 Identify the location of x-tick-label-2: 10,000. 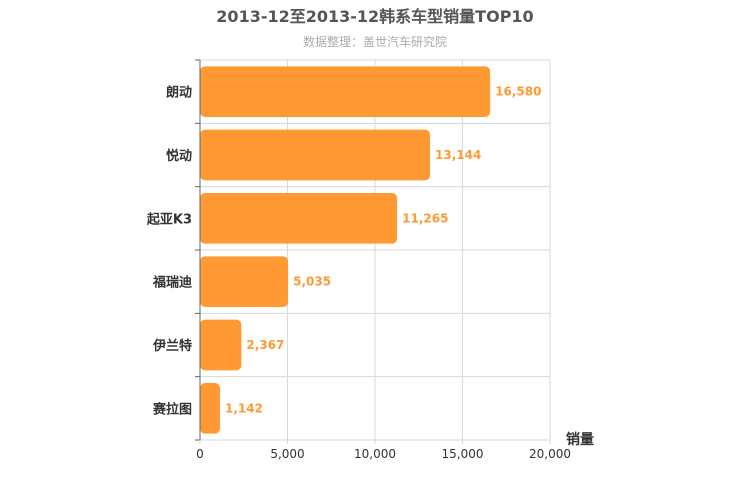
(375, 454).